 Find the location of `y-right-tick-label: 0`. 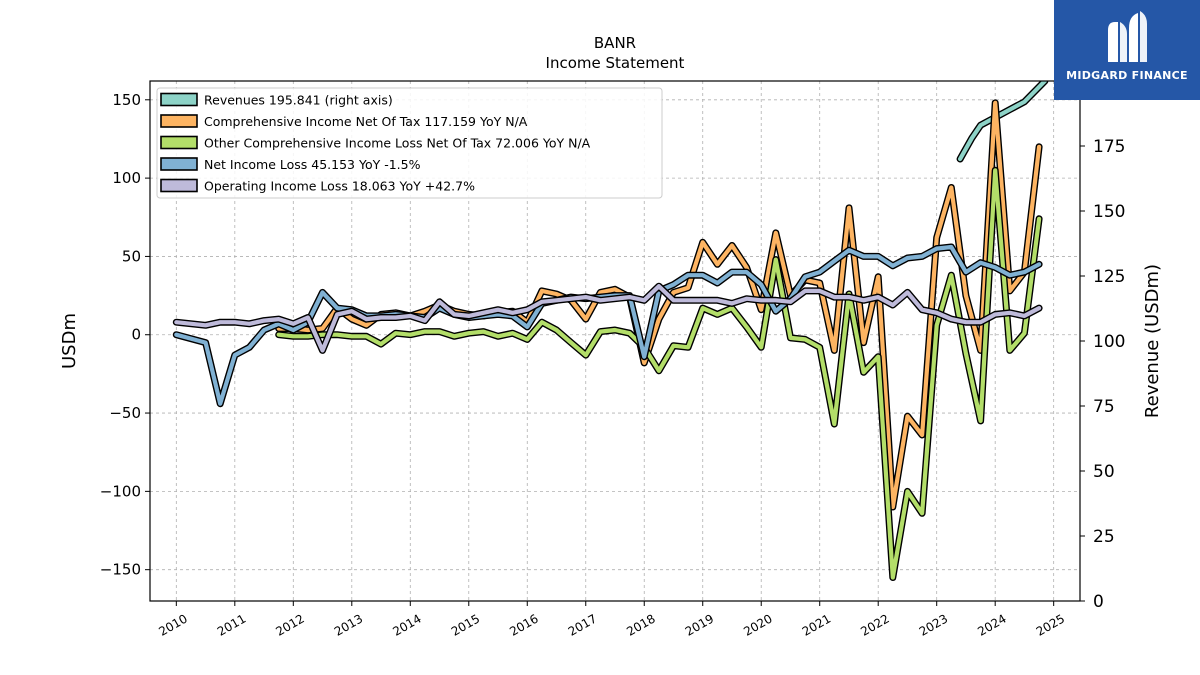

y-right-tick-label: 0 is located at coordinates (1098, 602).